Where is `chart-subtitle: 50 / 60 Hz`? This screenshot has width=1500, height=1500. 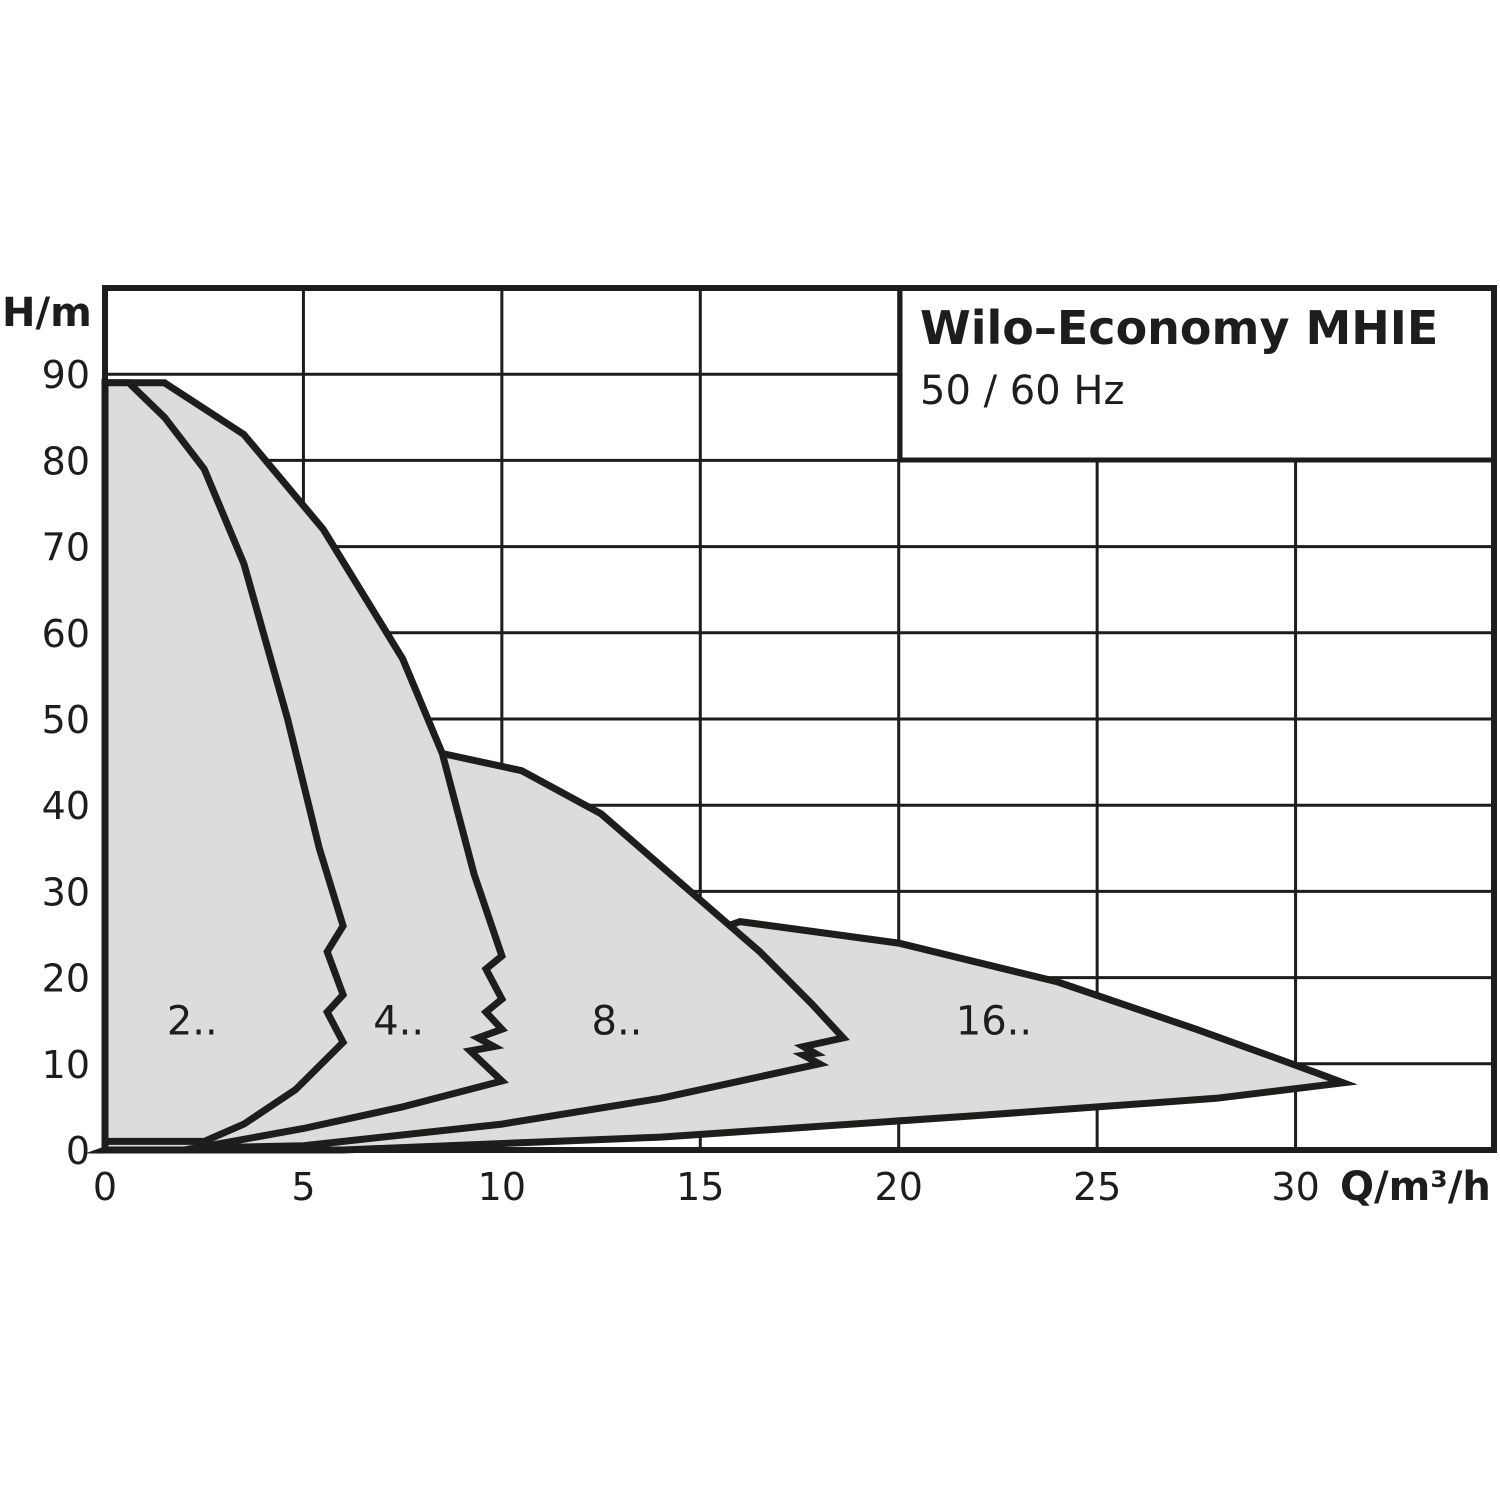 chart-subtitle: 50 / 60 Hz is located at coordinates (1022, 391).